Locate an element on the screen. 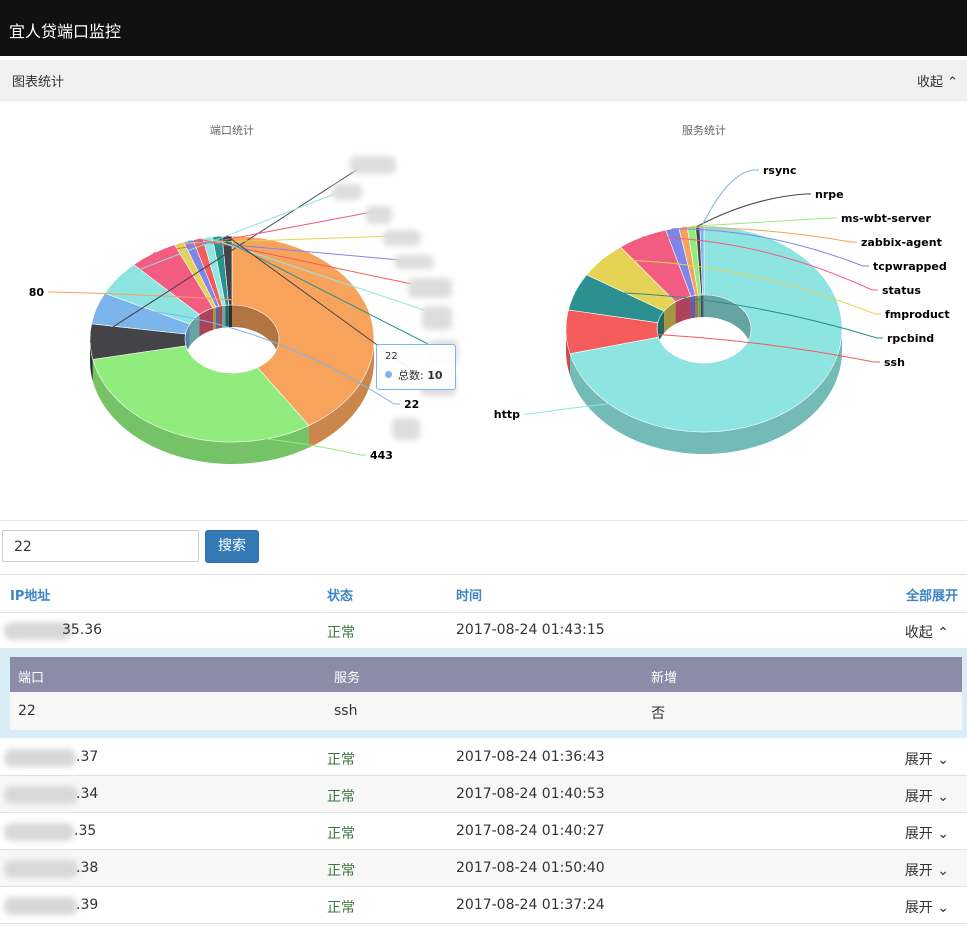 Image resolution: width=967 pixels, height=935 pixels. table-row: .38 正常 2017-08-24 01:50:40 展开 ⌄ is located at coordinates (483, 868).